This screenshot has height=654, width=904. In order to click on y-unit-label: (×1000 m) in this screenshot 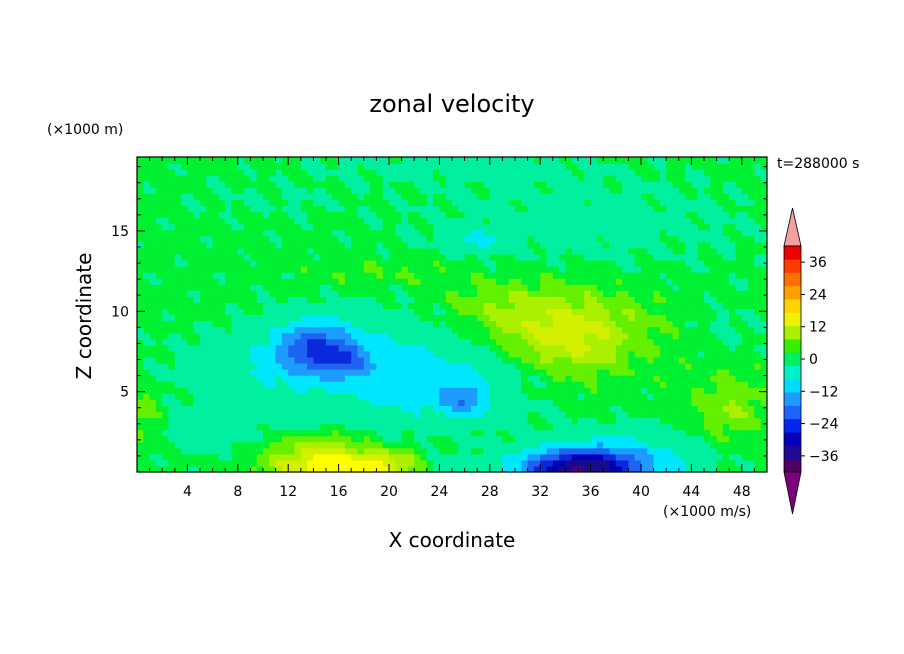, I will do `click(85, 130)`.